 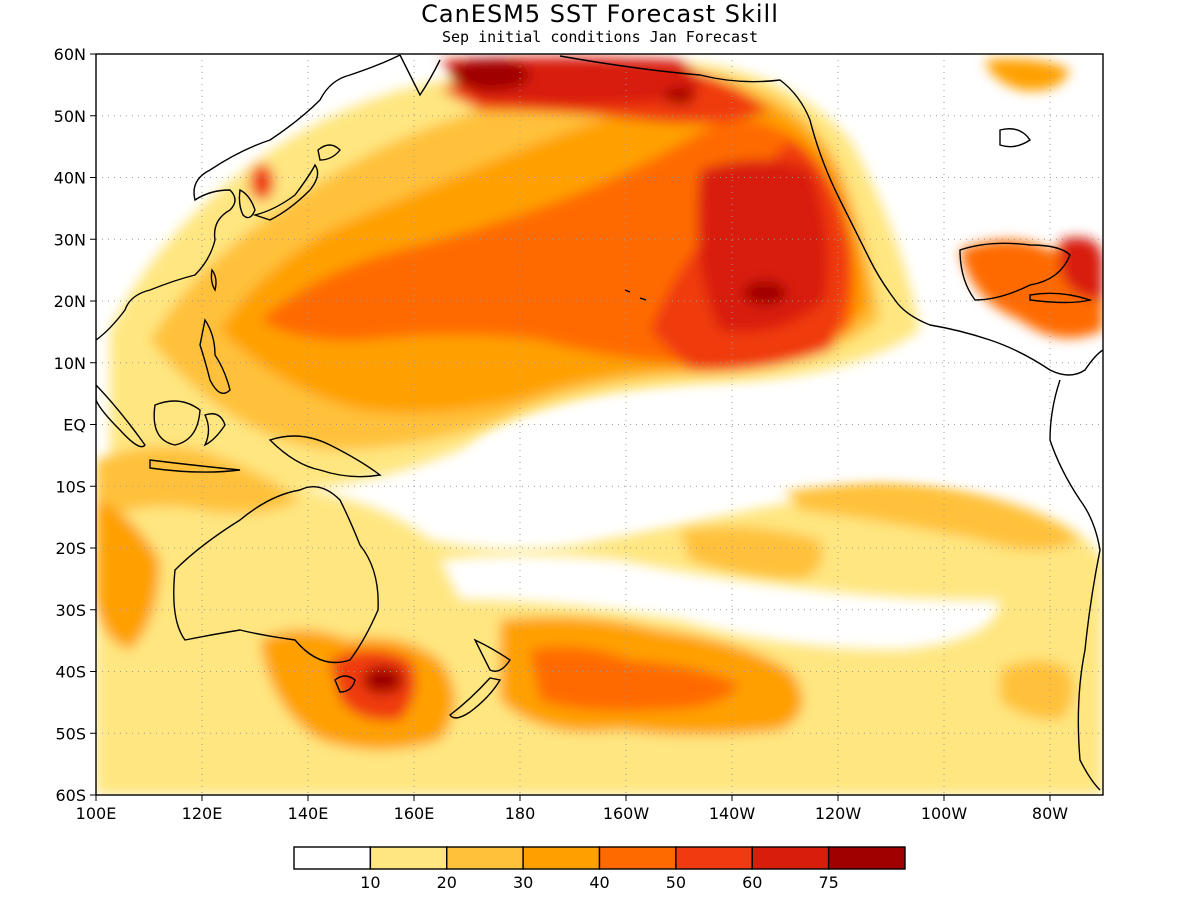 I want to click on lon-label: 120E, so click(x=202, y=813).